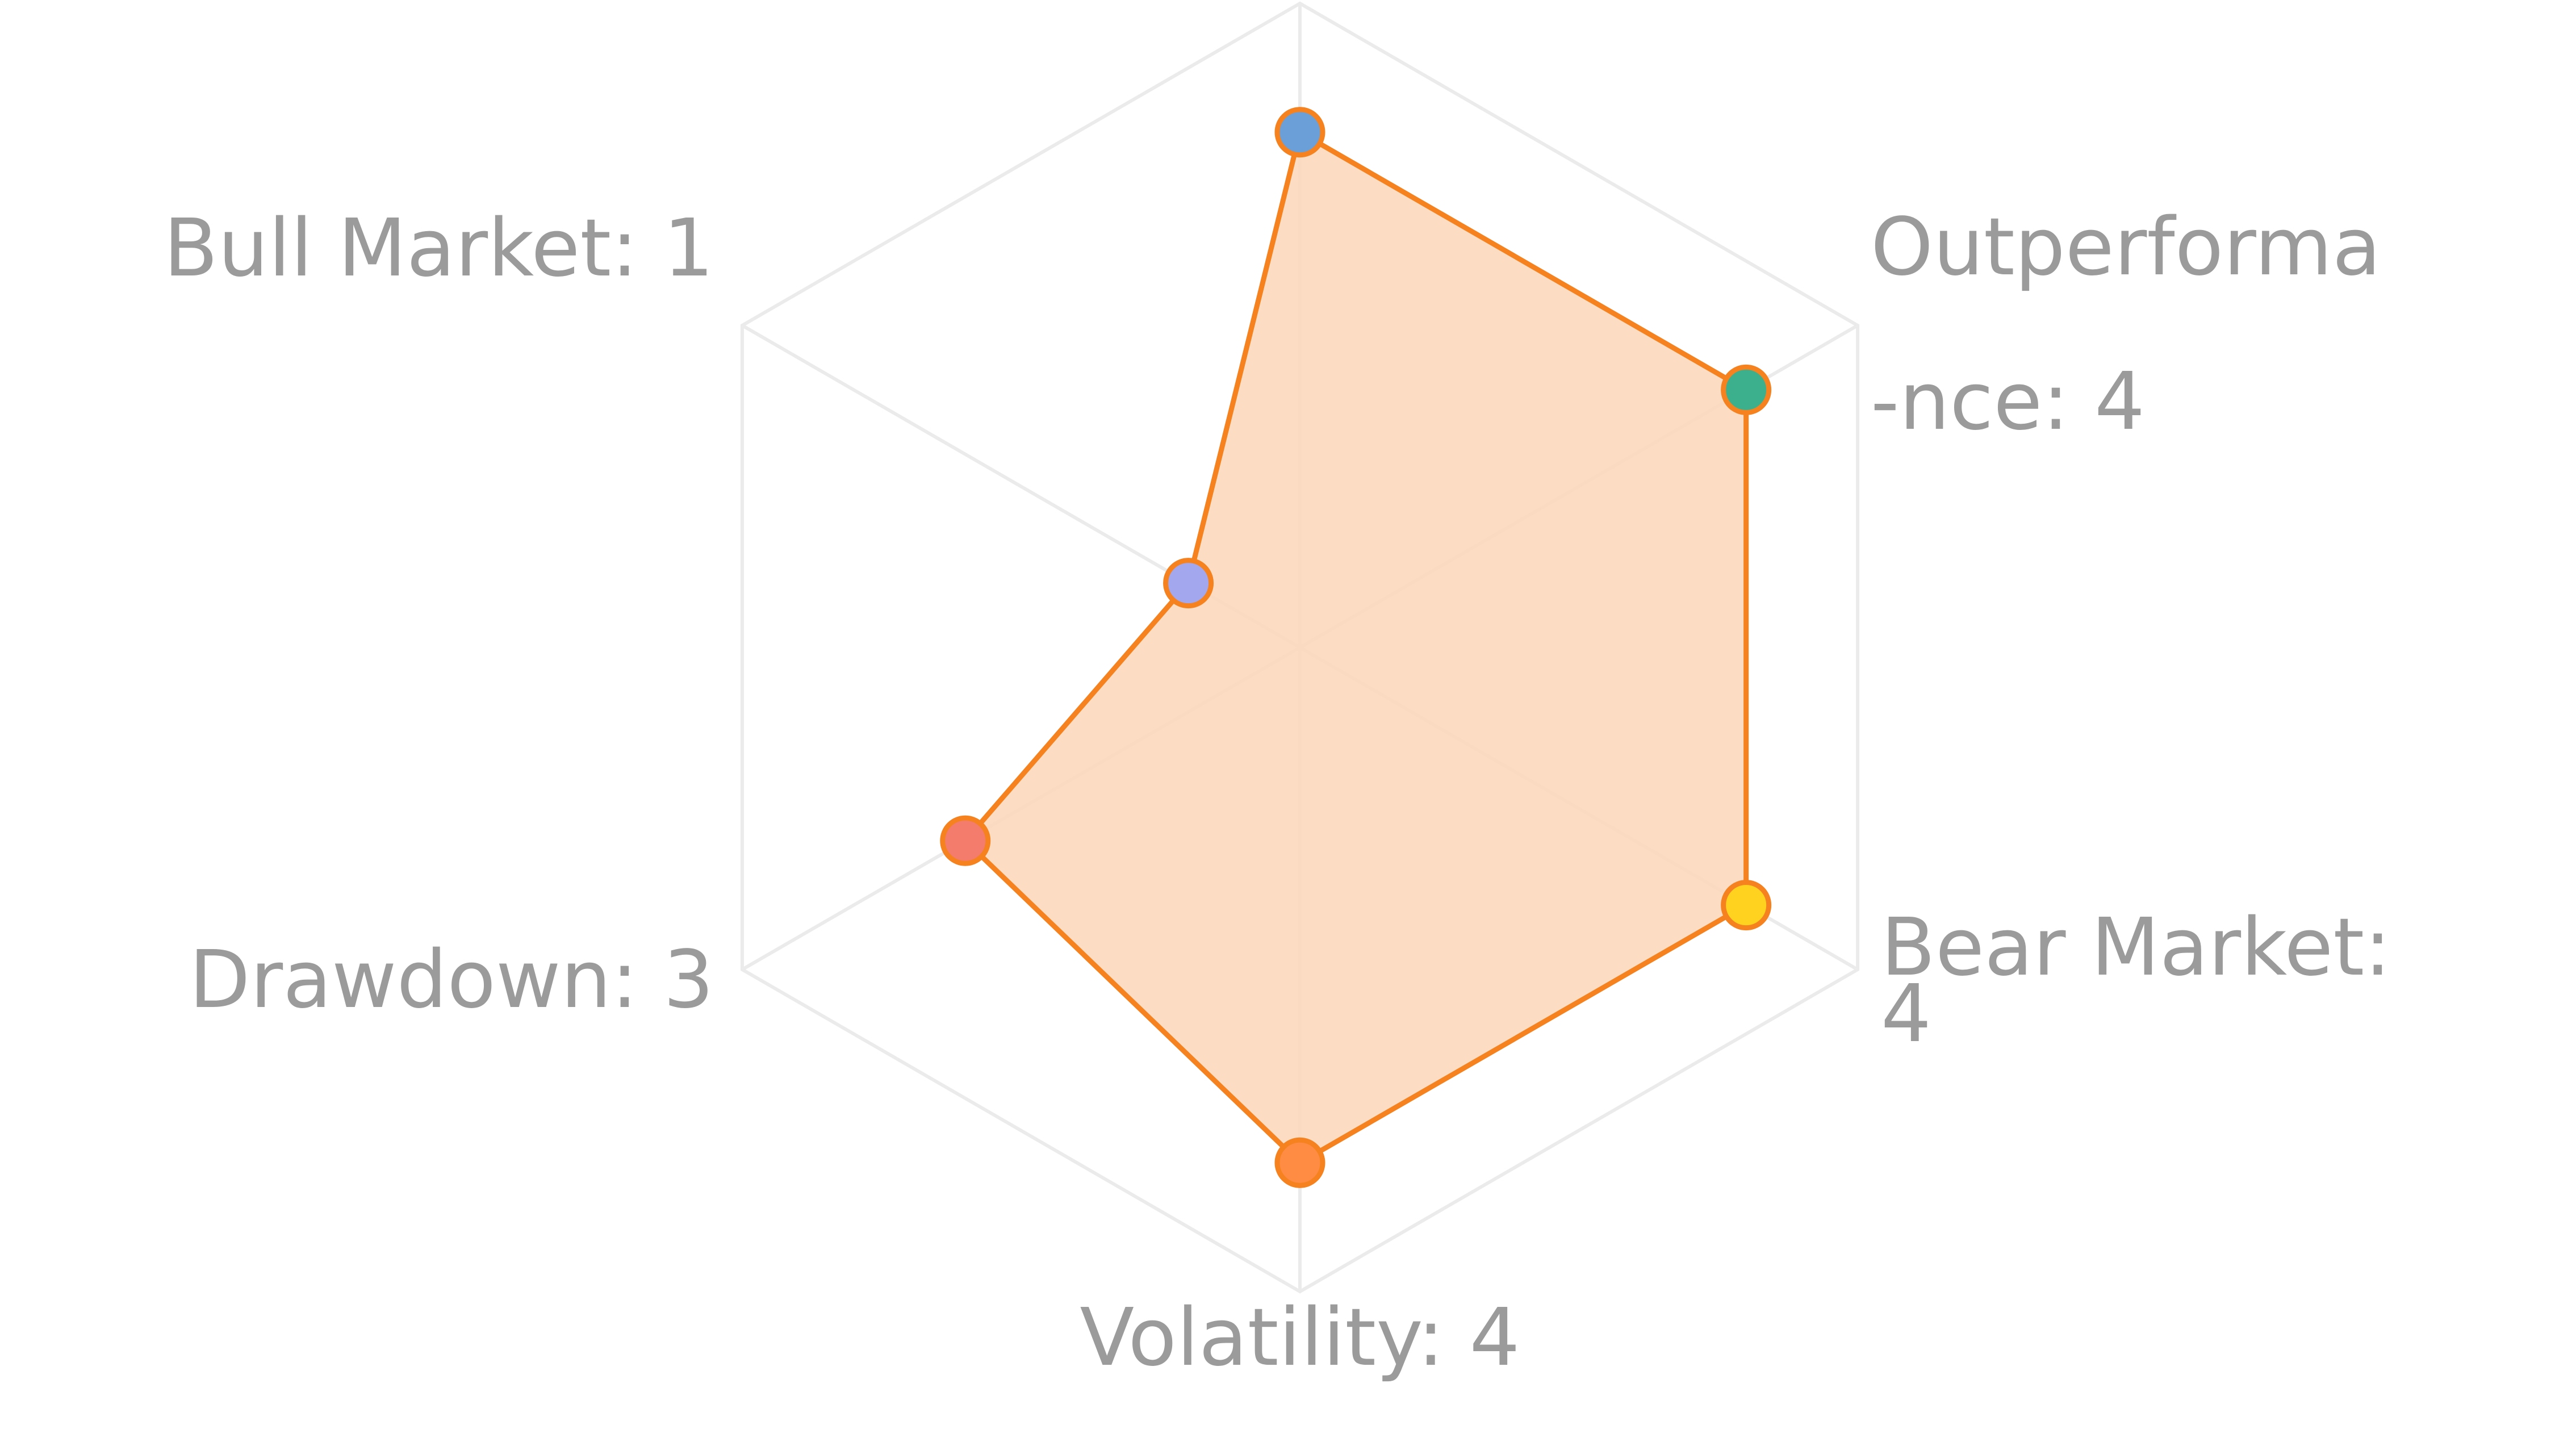 This screenshot has height=1450, width=2576. I want to click on axis-label: Outperforma -nce: 4, so click(2126, 325).